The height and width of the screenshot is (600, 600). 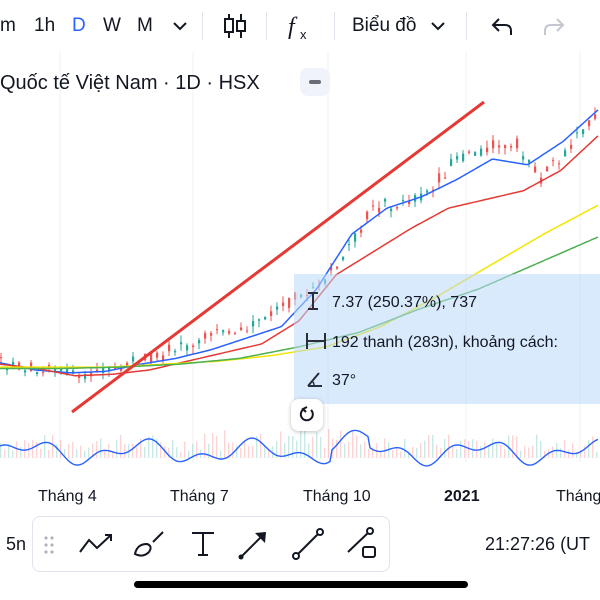 What do you see at coordinates (8, 25) in the screenshot?
I see `interval-minute: m` at bounding box center [8, 25].